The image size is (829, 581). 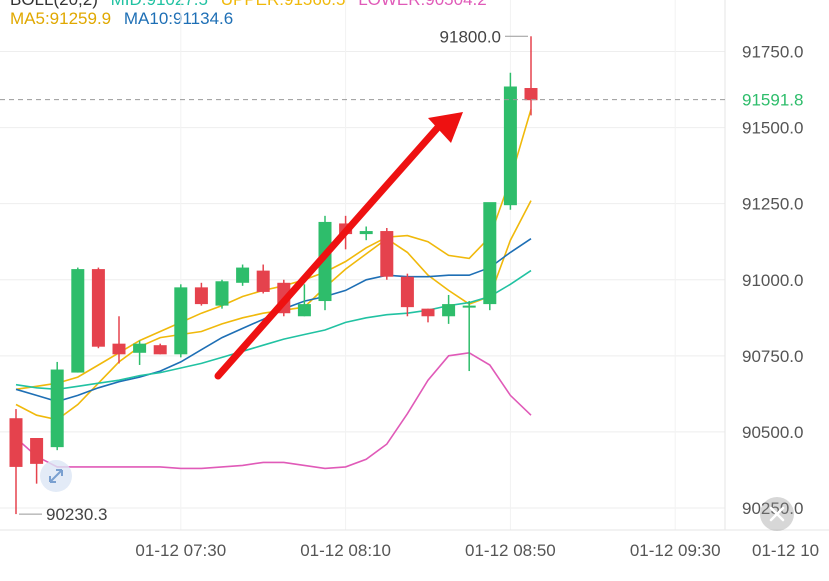 What do you see at coordinates (675, 550) in the screenshot?
I see `x-tick-label-3: 01-12 09:30` at bounding box center [675, 550].